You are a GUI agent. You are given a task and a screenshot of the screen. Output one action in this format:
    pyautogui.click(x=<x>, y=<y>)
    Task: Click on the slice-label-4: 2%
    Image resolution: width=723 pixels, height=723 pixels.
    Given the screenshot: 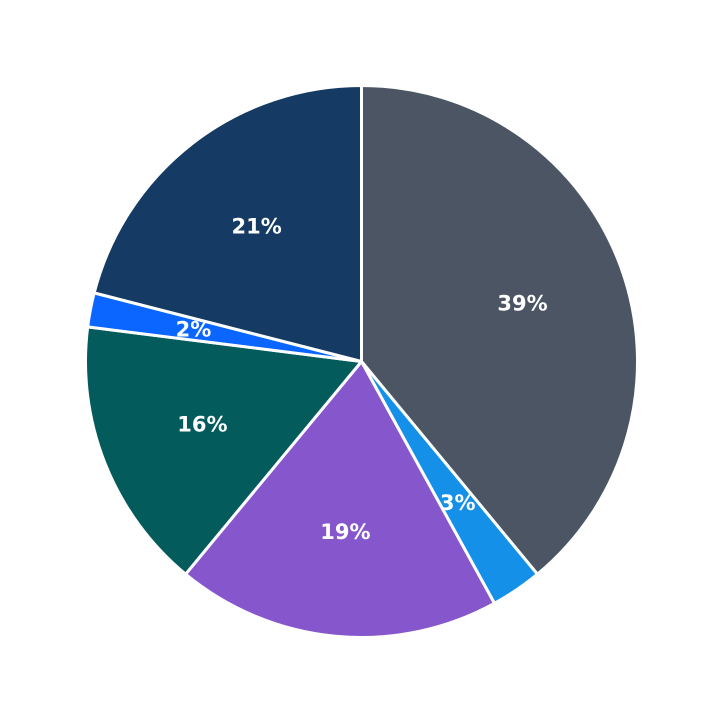 What is the action you would take?
    pyautogui.click(x=194, y=329)
    